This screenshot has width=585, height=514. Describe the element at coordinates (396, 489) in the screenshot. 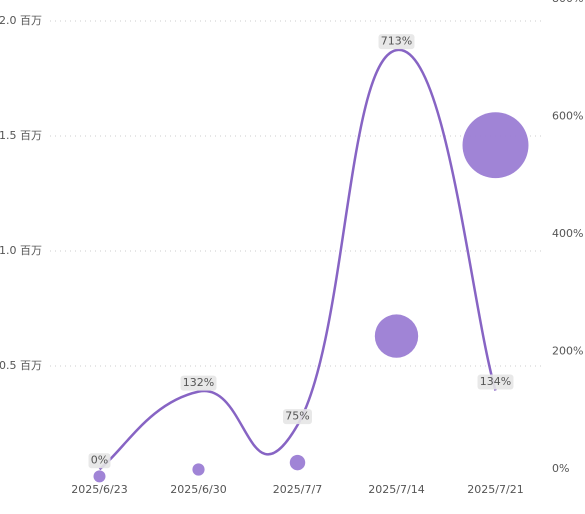

I see `x-tick-label: 2025/7/14` at that location.